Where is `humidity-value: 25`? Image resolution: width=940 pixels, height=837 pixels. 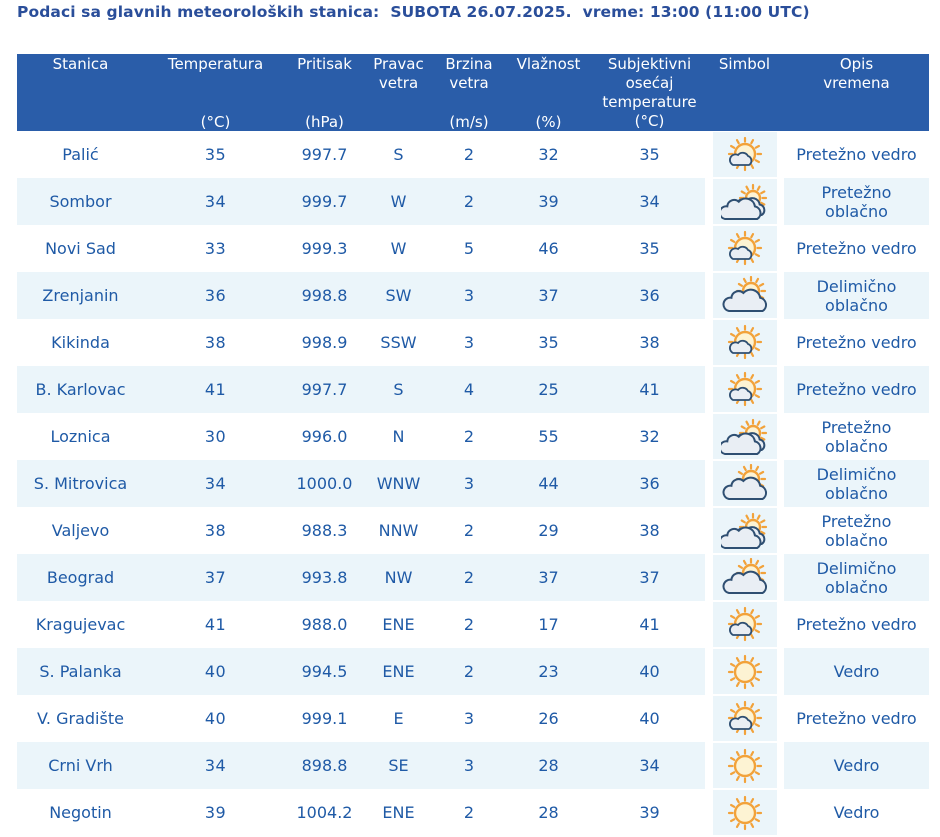 humidity-value: 25 is located at coordinates (548, 389).